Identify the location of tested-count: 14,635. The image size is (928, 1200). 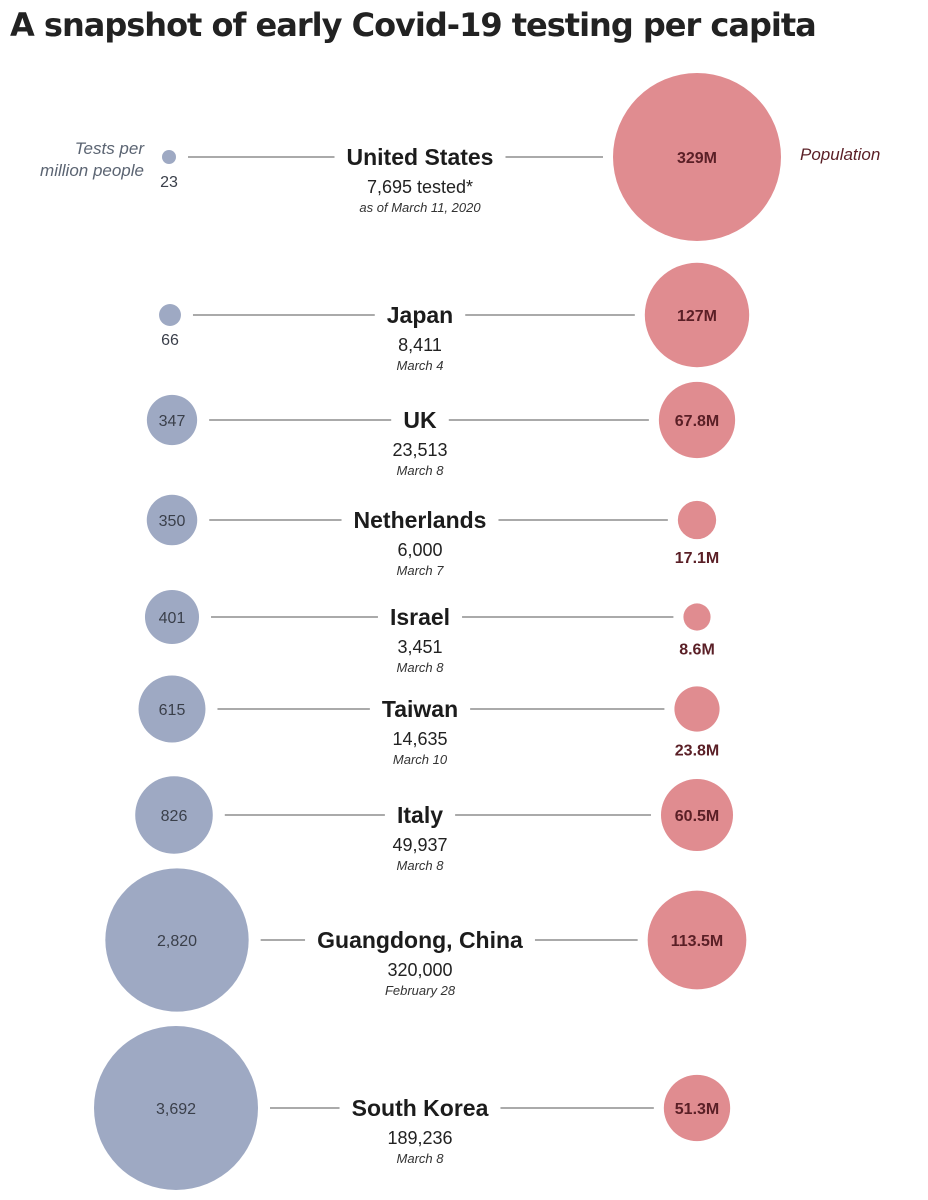
(419, 739).